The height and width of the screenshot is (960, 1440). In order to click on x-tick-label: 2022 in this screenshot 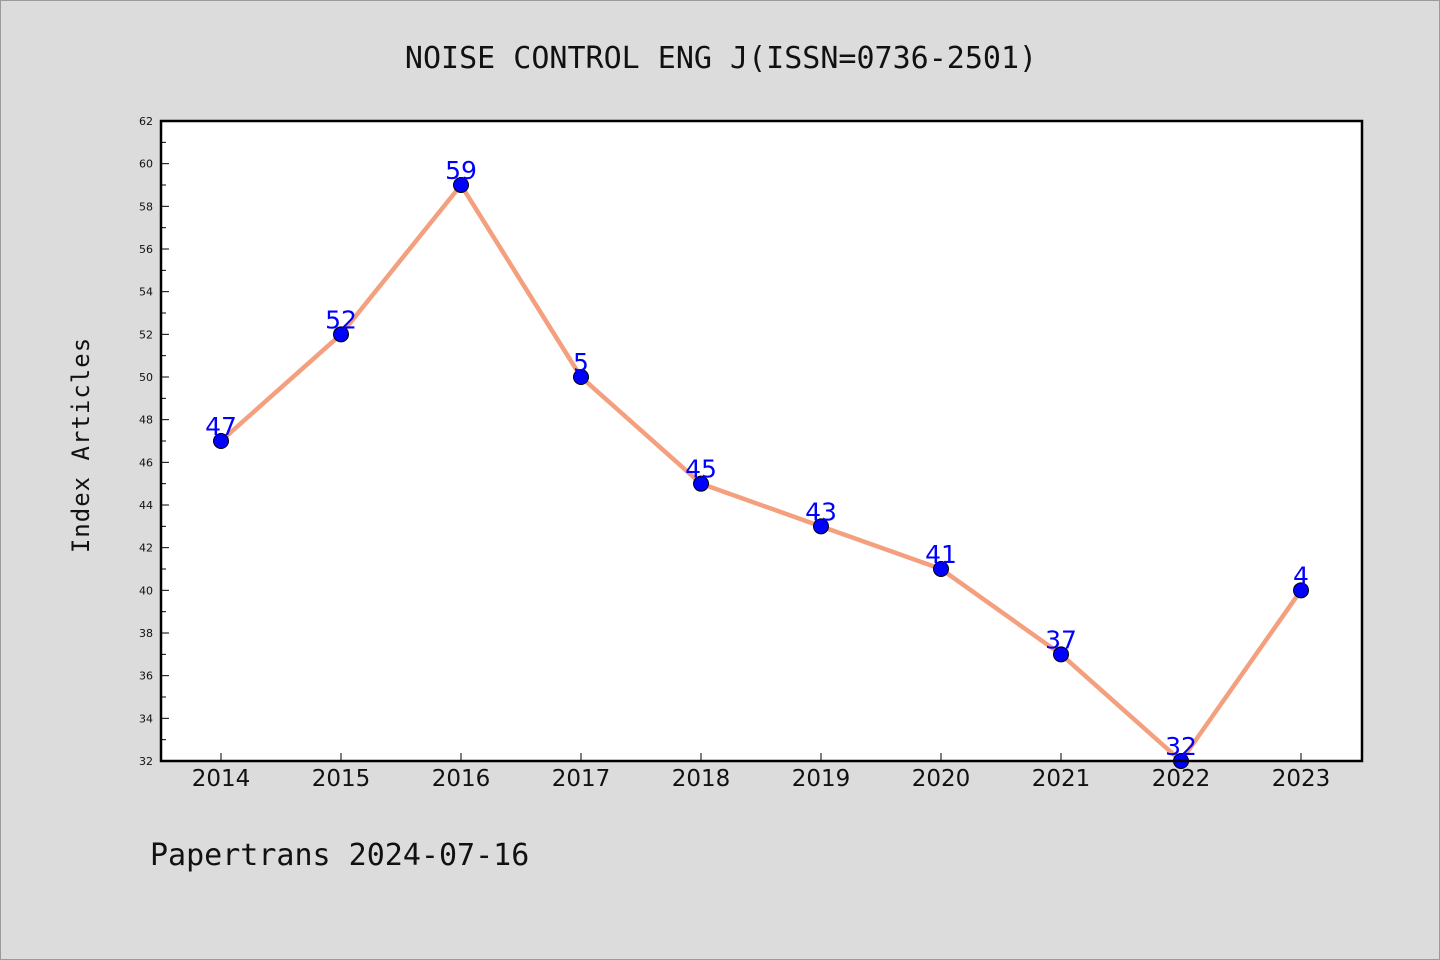, I will do `click(1181, 779)`.